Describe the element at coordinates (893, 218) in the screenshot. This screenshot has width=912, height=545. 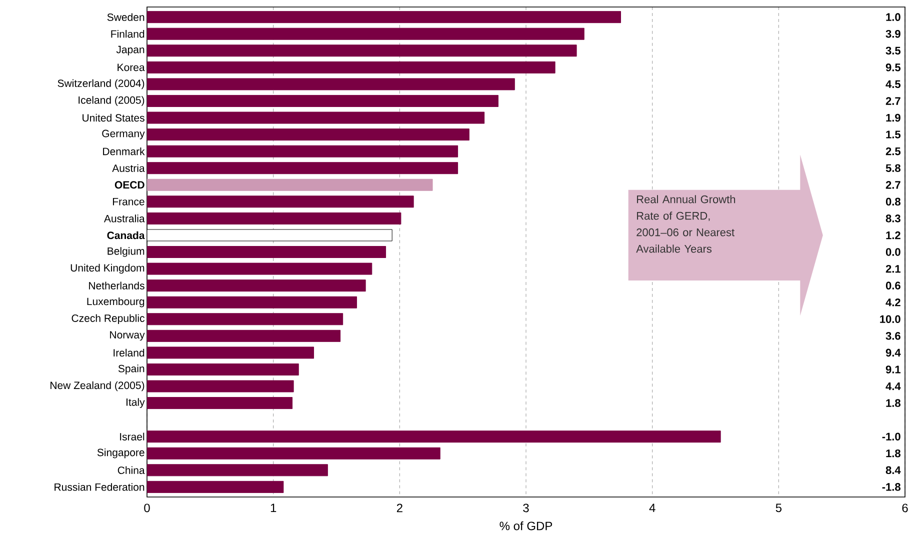
I see `annotation: 8.3` at that location.